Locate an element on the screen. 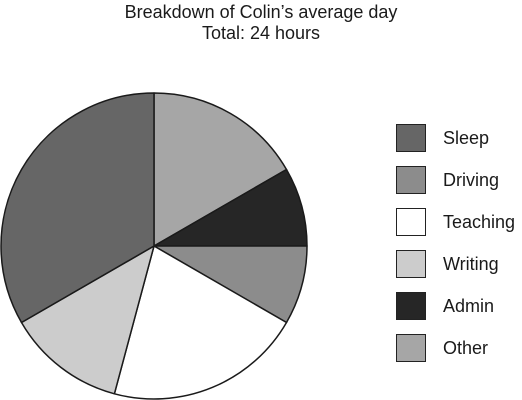 The width and height of the screenshot is (522, 400). legend-label: Admin is located at coordinates (469, 305).